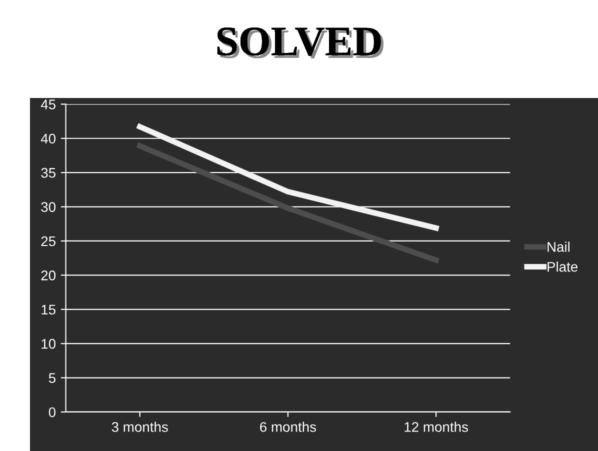 The height and width of the screenshot is (451, 598). Describe the element at coordinates (52, 378) in the screenshot. I see `y-tick-label: 5` at that location.